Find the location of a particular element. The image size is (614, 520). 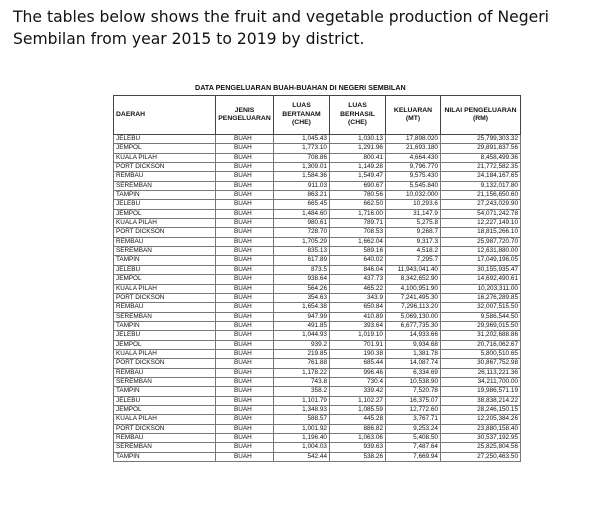

cell-luas-bertanam: 1,654.38 is located at coordinates (301, 307).